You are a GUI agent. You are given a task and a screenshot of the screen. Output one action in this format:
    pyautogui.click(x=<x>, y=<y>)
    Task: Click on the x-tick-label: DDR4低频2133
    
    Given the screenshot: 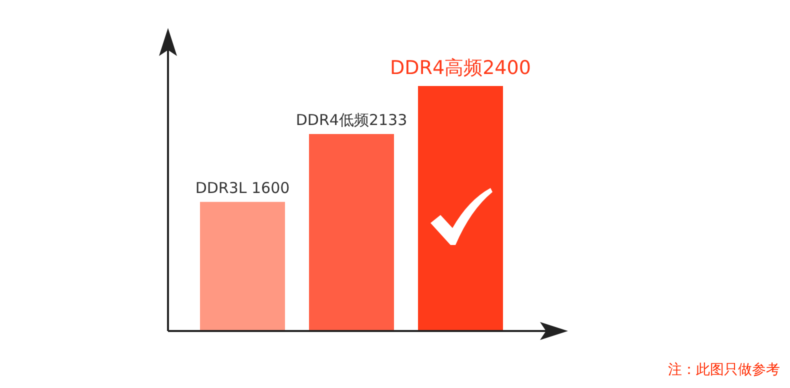 What is the action you would take?
    pyautogui.click(x=352, y=120)
    